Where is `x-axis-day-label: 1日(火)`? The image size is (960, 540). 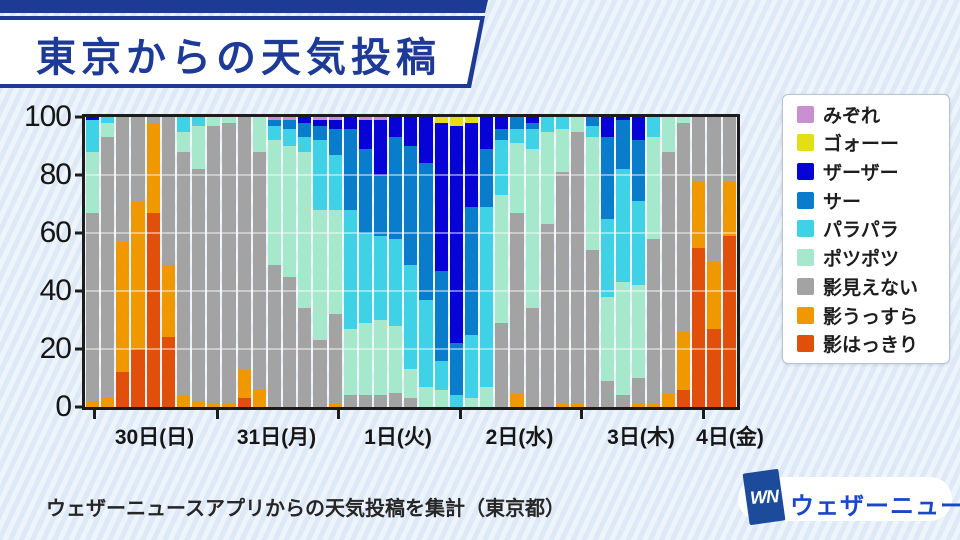 x-axis-day-label: 1日(火) is located at coordinates (398, 437).